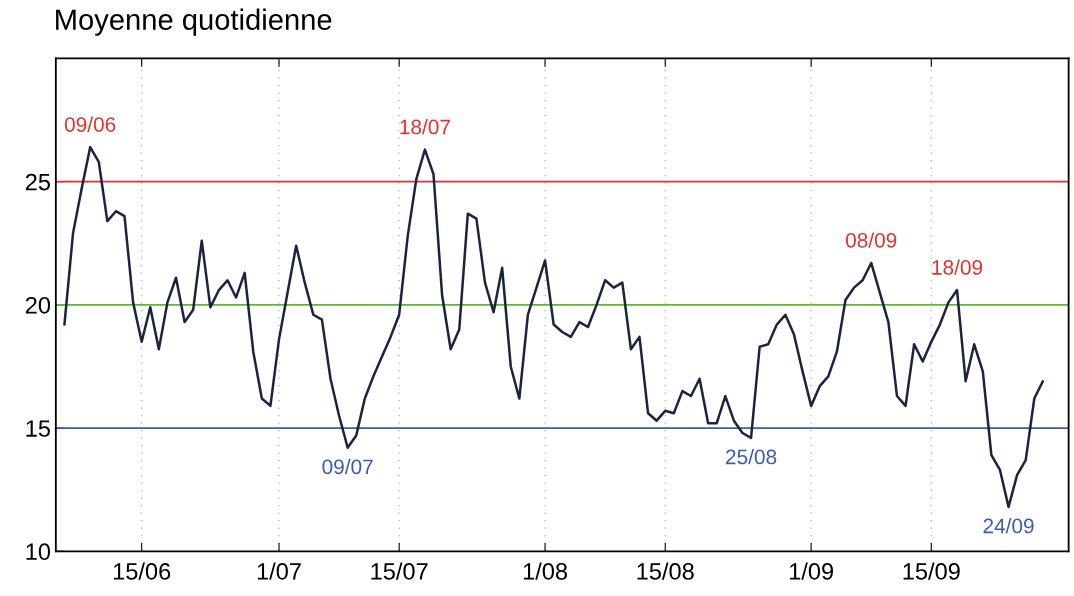  What do you see at coordinates (37, 182) in the screenshot?
I see `y-tick-label: 25` at bounding box center [37, 182].